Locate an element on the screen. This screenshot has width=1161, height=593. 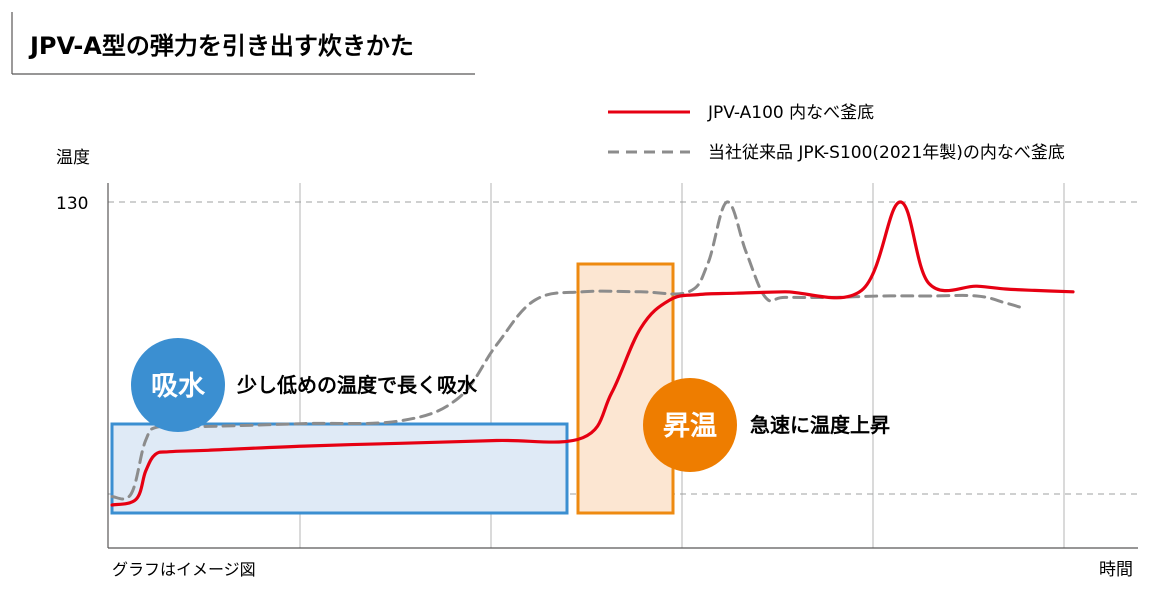
image-note: グラフはイメージ図 is located at coordinates (184, 569).